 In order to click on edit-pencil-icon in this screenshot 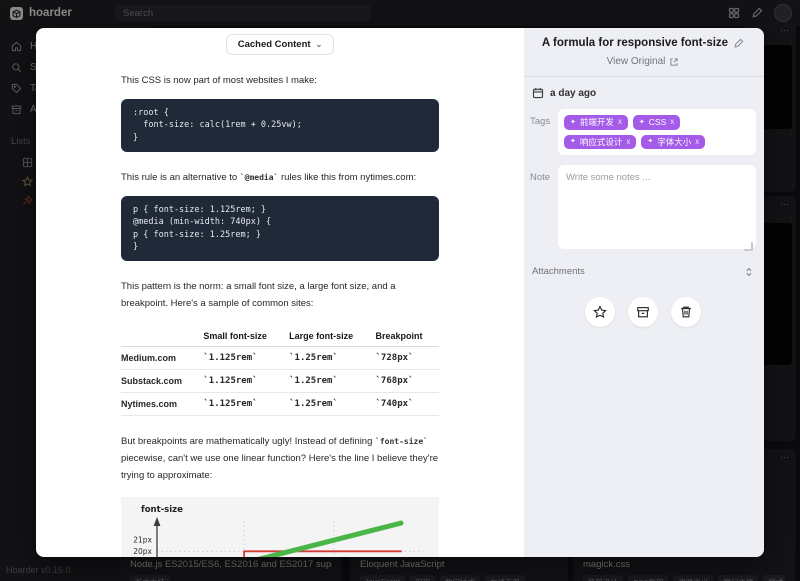, I will do `click(757, 13)`.